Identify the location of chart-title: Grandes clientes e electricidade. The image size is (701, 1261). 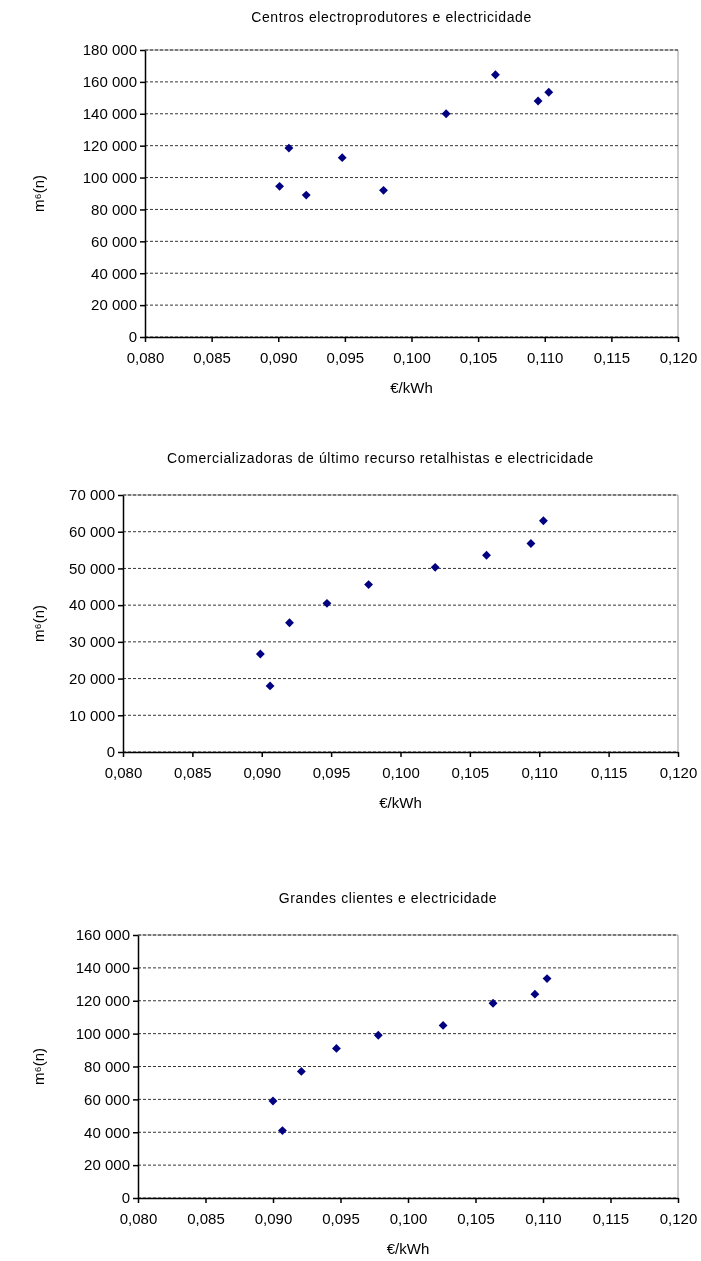
(388, 898).